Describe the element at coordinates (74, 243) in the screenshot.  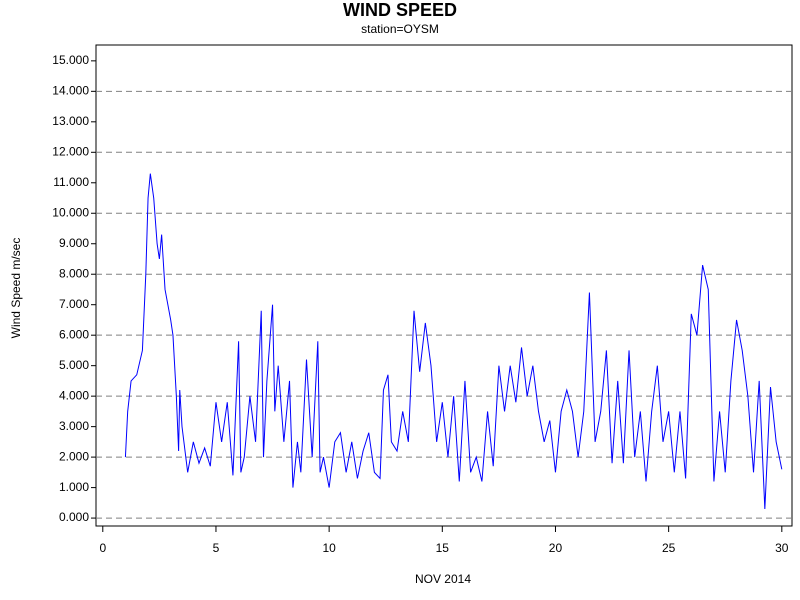
I see `y-tick-label: 9.000` at that location.